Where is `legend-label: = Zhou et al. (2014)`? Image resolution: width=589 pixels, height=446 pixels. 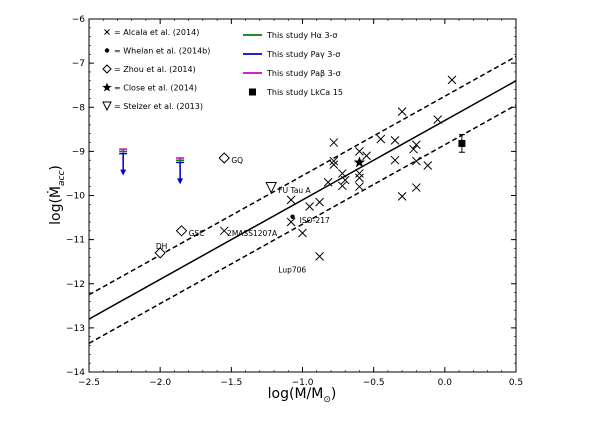 legend-label: = Zhou et al. (2014) is located at coordinates (155, 69).